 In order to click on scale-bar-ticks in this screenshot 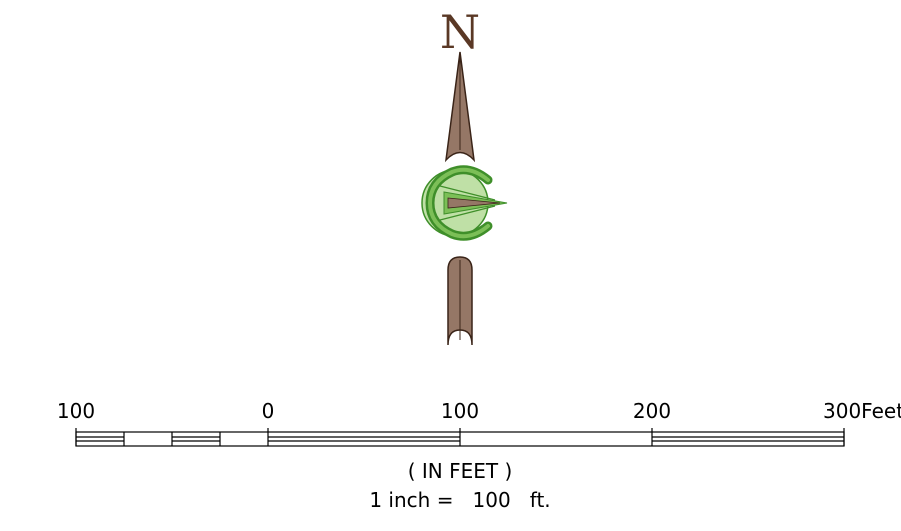, I will do `click(460, 437)`.